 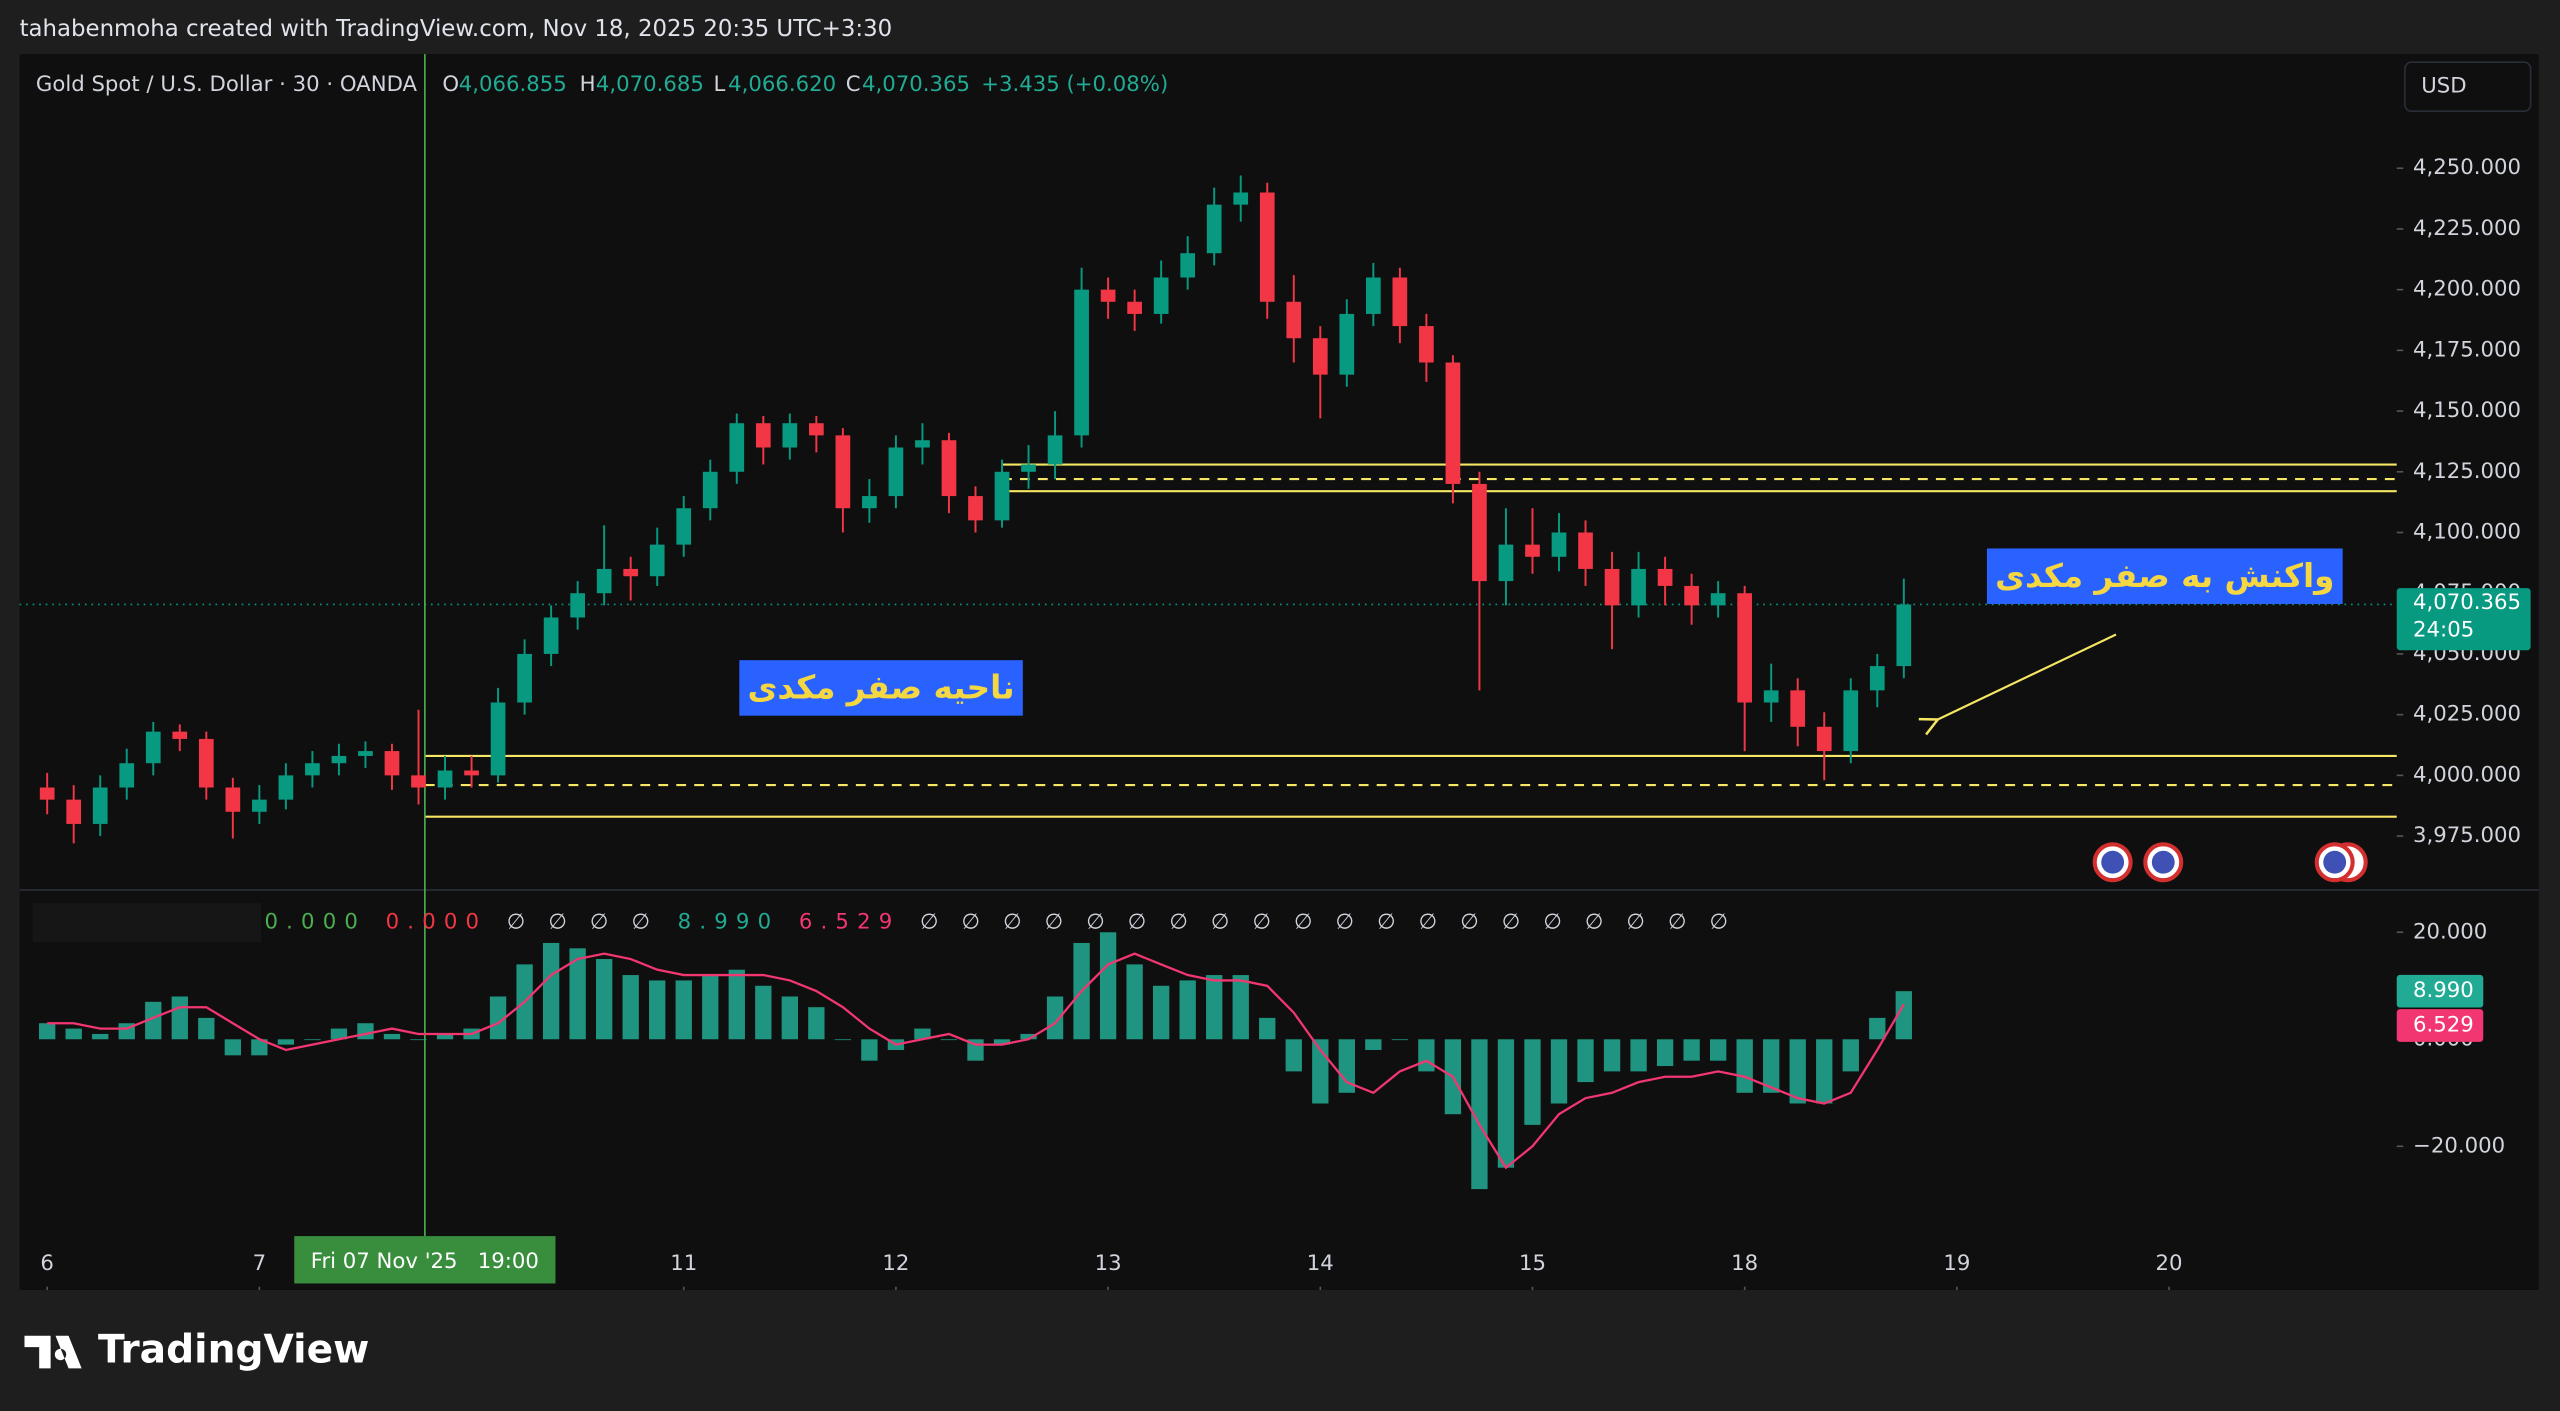 What do you see at coordinates (2467, 167) in the screenshot?
I see `y-tick-label: 4,250.000` at bounding box center [2467, 167].